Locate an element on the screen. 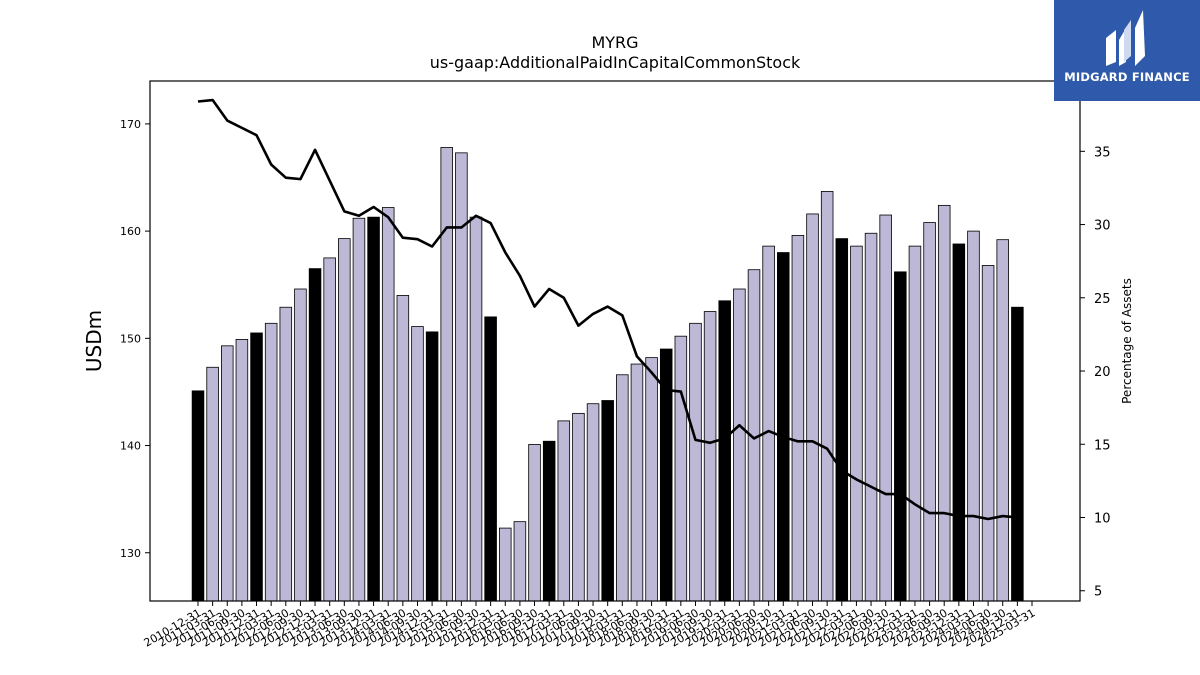 This screenshot has height=675, width=1200. y2-tick-label: 30 is located at coordinates (1102, 226).